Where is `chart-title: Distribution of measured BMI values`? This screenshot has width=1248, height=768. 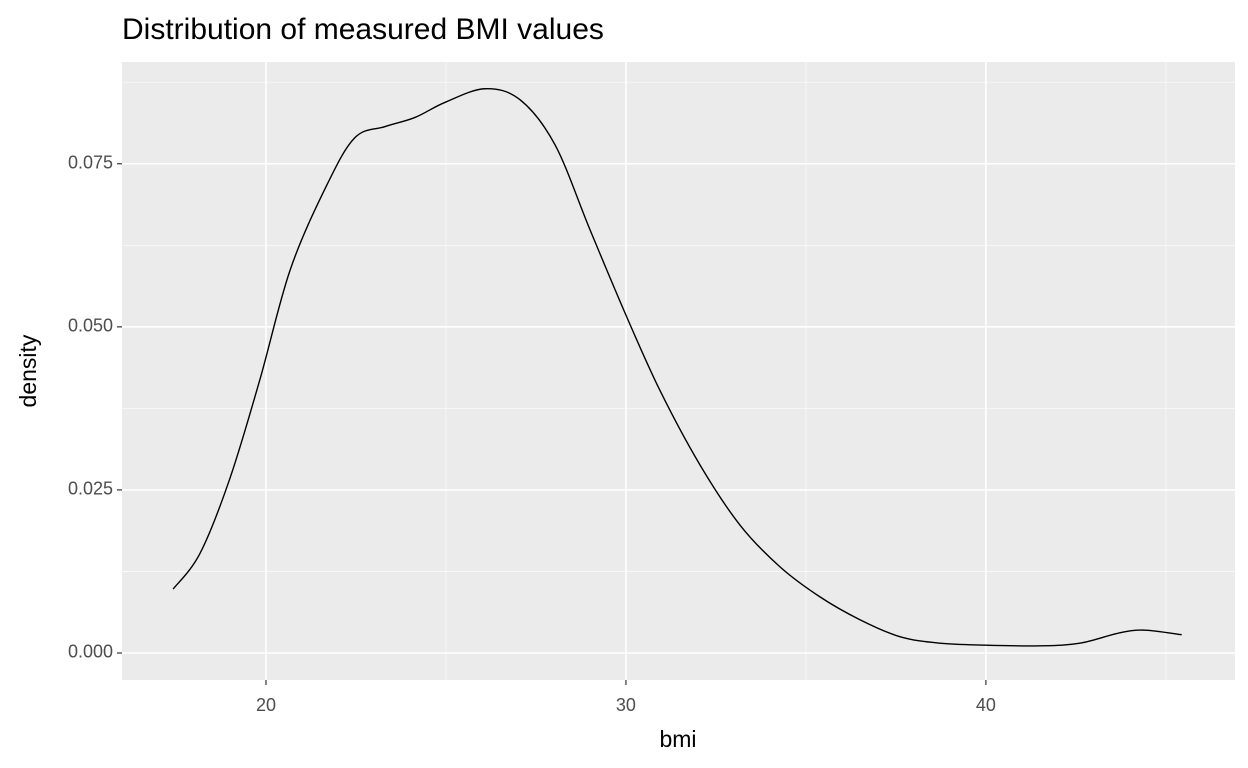 chart-title: Distribution of measured BMI values is located at coordinates (363, 29).